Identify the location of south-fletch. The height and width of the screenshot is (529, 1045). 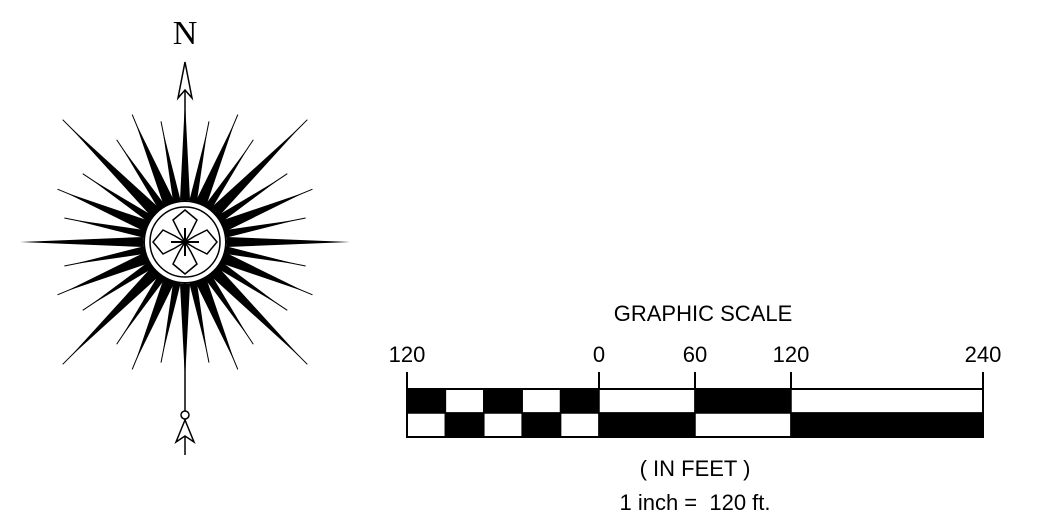
(185, 431).